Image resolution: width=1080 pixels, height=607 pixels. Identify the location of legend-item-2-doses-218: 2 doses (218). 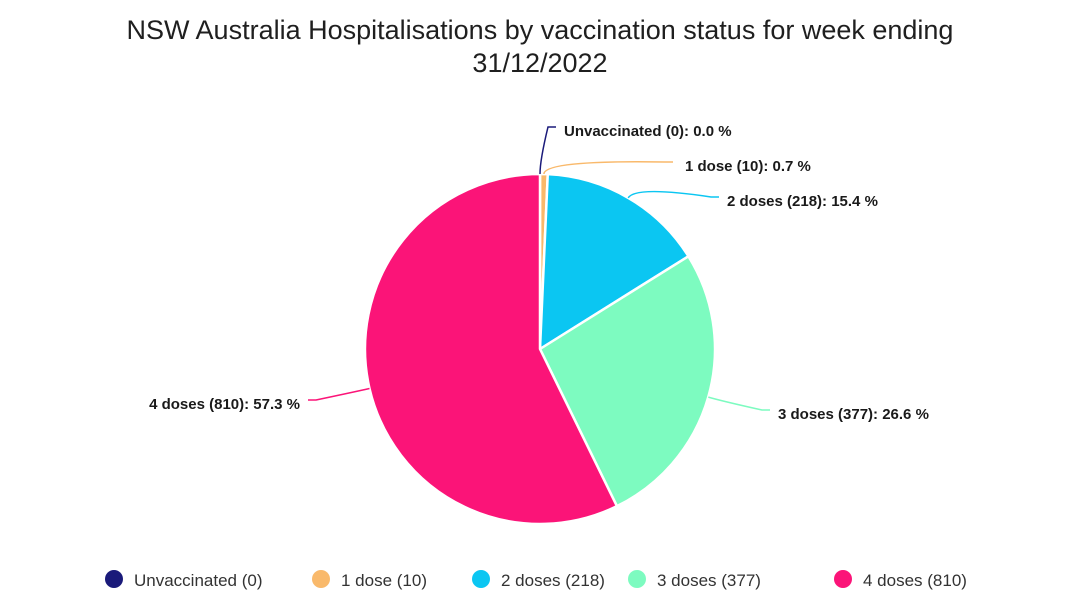
(538, 580).